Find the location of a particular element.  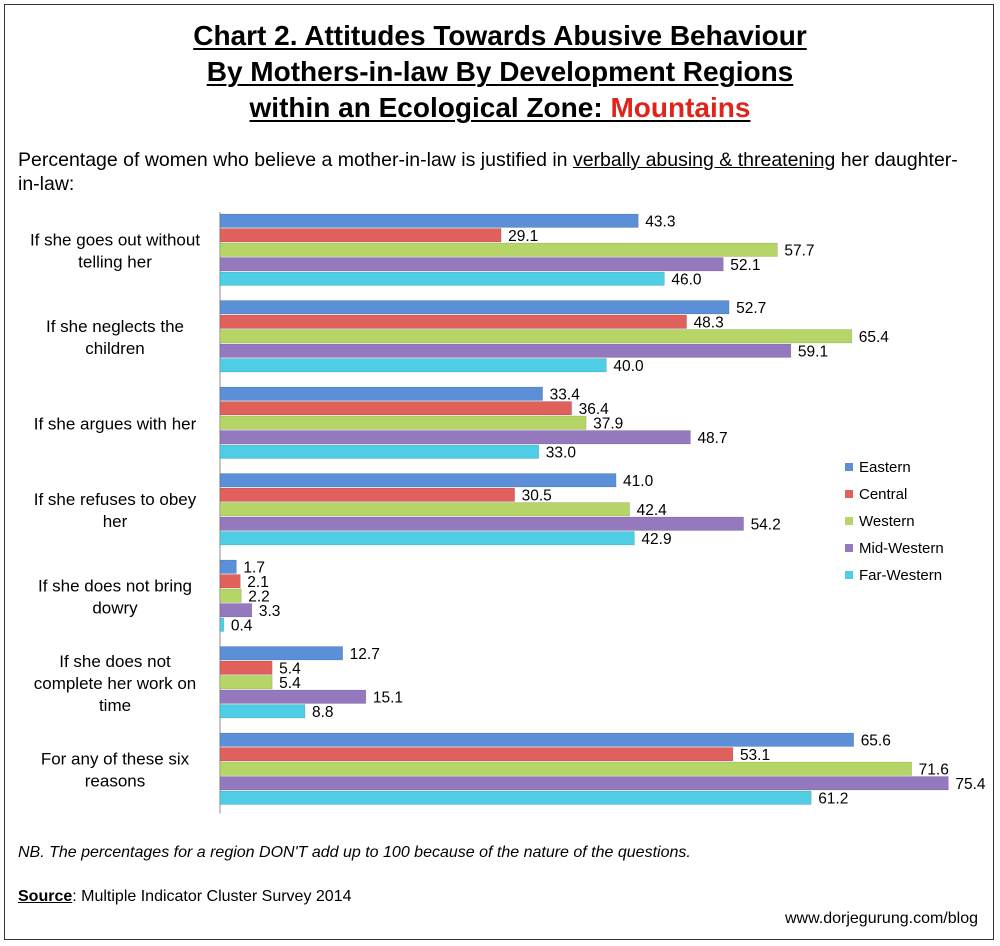

category-label: time is located at coordinates (115, 705).